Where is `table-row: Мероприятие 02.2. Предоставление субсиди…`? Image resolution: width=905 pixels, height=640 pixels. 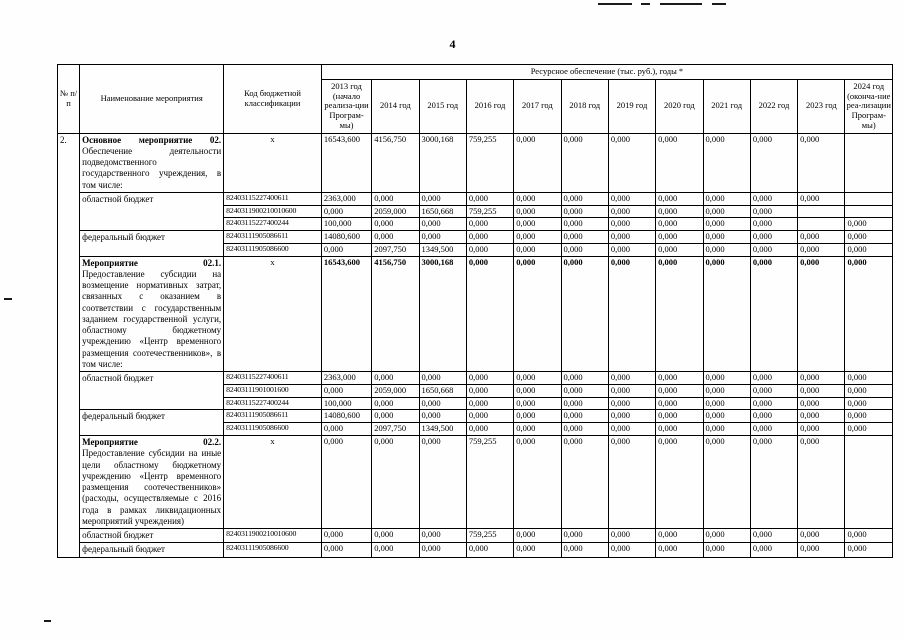
table-row: Мероприятие 02.2. Предоставление субсиди… is located at coordinates (475, 482).